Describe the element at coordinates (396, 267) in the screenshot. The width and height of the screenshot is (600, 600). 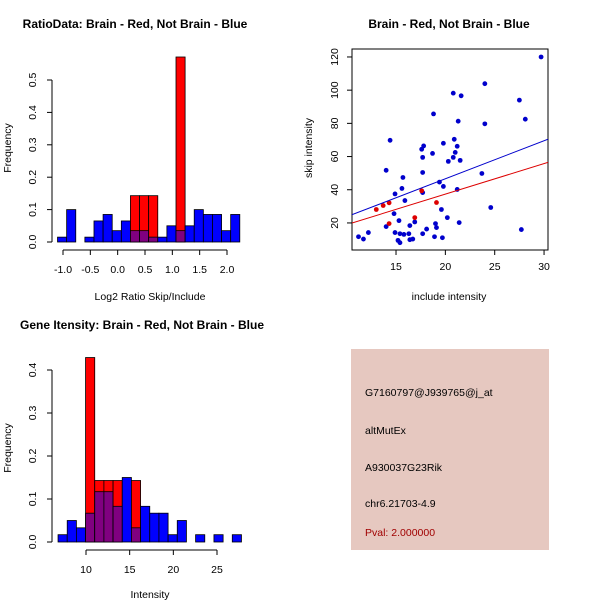
I see `x-tick-label: 15` at that location.